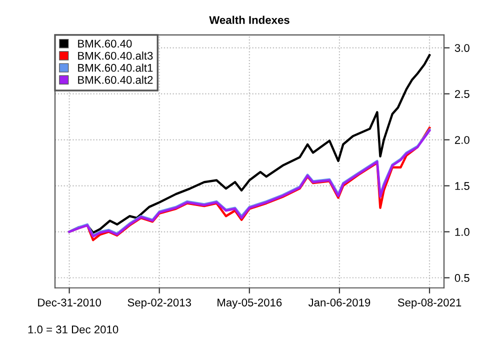 This screenshot has width=500, height=346. What do you see at coordinates (462, 278) in the screenshot?
I see `y-tick-label: 0.5` at bounding box center [462, 278].